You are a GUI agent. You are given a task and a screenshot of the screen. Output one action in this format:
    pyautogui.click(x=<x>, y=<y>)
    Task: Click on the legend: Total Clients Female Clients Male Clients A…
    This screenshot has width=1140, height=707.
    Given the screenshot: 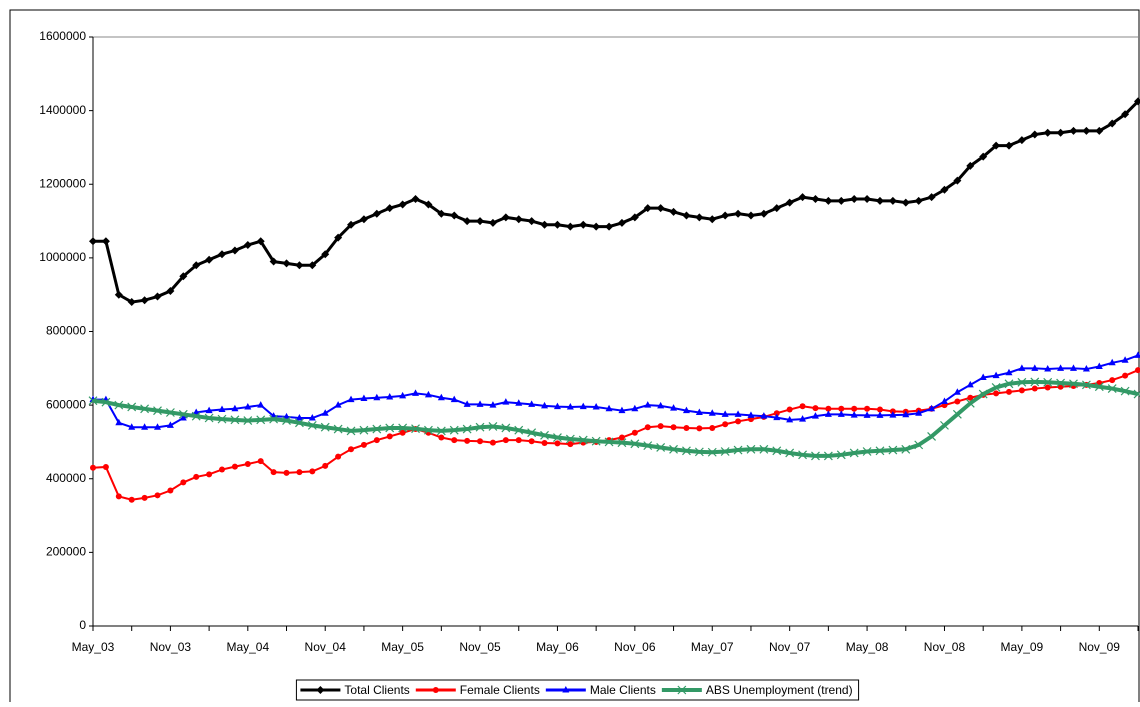 What is the action you would take?
    pyautogui.click(x=577, y=690)
    